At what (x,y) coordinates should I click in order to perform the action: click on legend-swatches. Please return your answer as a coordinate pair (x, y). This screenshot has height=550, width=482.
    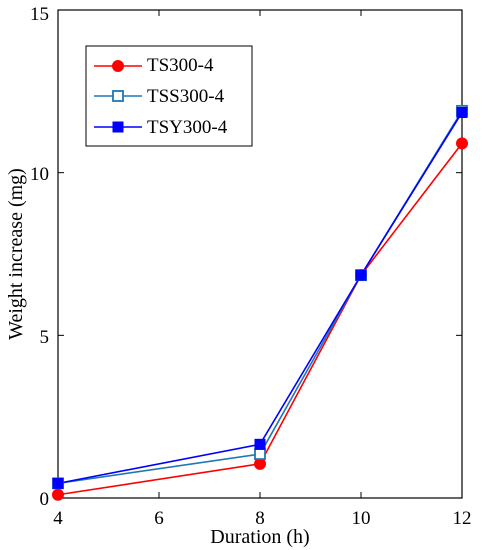
    Looking at the image, I should click on (118, 96).